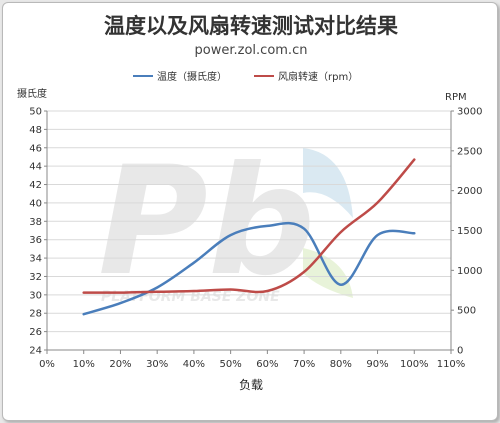 Image resolution: width=500 pixels, height=423 pixels. I want to click on legend-label-temperature: 温度（摄氏度）, so click(192, 76).